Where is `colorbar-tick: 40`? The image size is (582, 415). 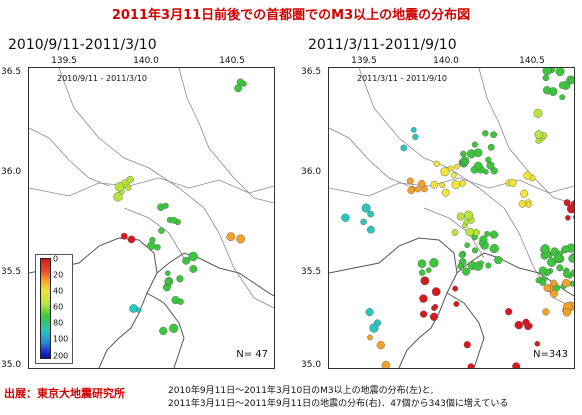 colorbar-tick: 40 is located at coordinates (58, 291).